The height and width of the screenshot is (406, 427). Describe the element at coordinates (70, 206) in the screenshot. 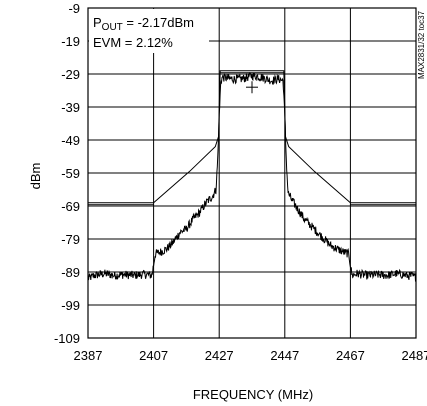

I see `y-tick-label: -69` at that location.